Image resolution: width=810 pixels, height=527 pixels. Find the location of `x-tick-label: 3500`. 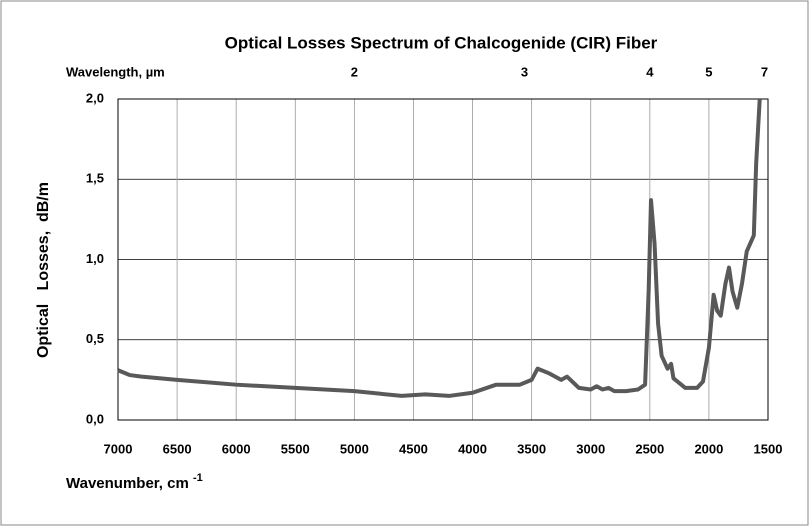

x-tick-label: 3500 is located at coordinates (531, 448).